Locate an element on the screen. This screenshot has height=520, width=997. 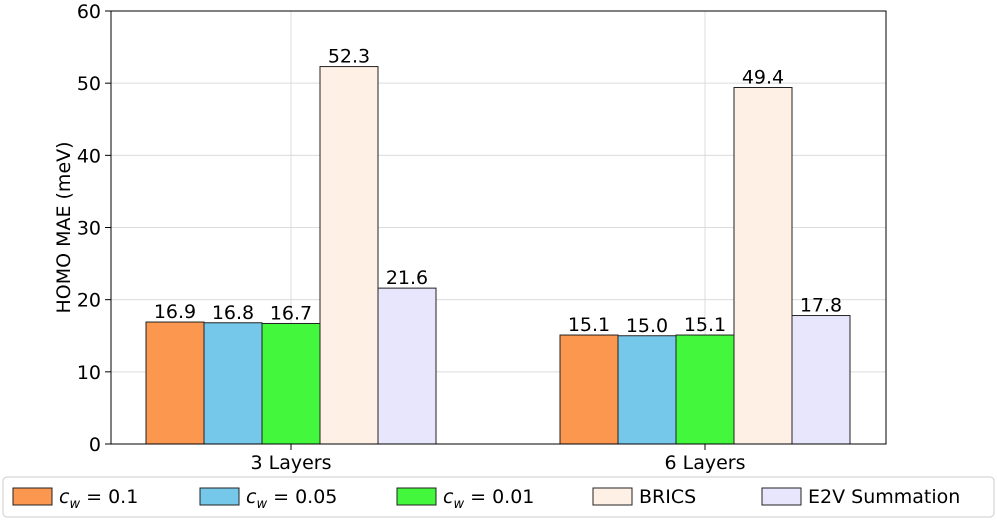
y-tick-label: 20 is located at coordinates (89, 301).